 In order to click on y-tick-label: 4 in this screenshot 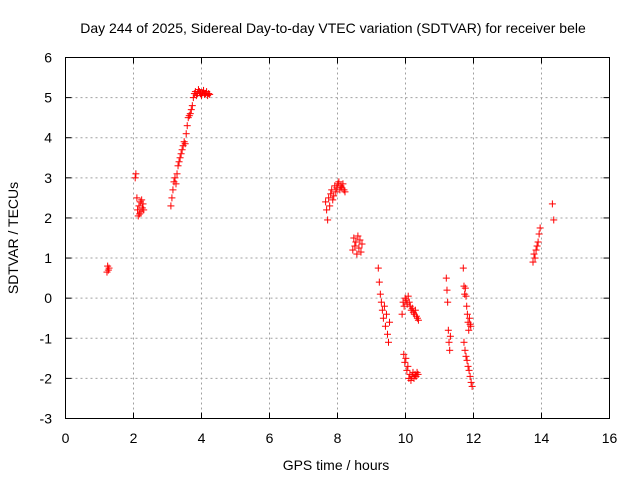, I will do `click(48, 138)`.